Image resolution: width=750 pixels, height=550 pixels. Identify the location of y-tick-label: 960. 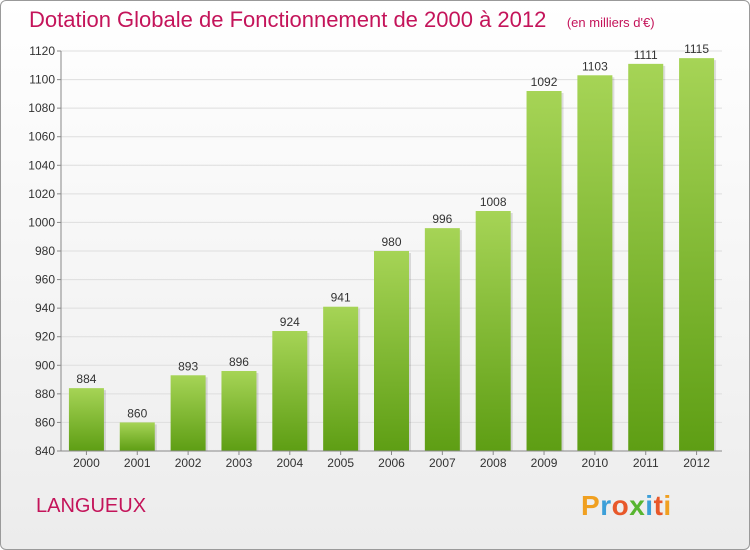
(45, 280).